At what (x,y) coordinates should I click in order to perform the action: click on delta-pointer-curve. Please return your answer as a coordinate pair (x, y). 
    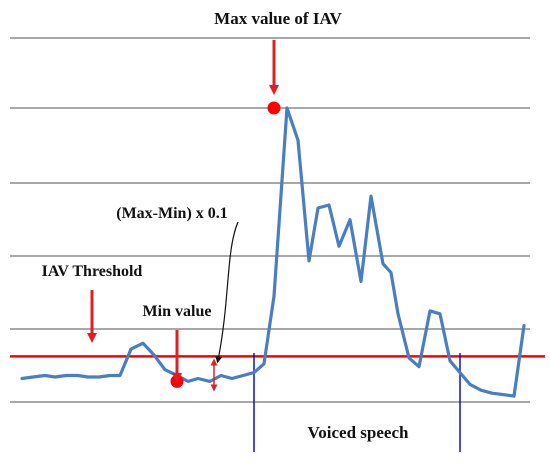
    Looking at the image, I should click on (227, 292).